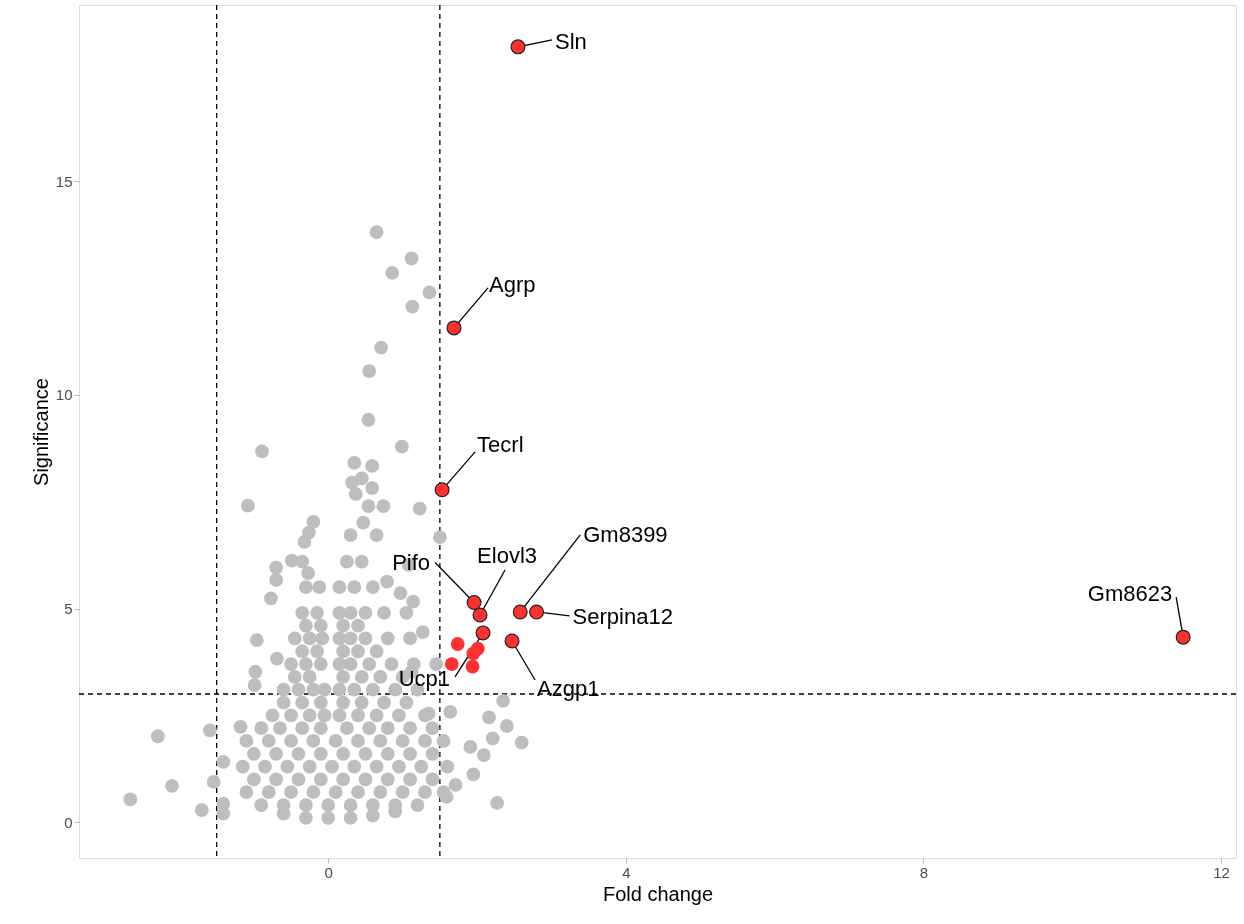  Describe the element at coordinates (40, 432) in the screenshot. I see `y-axis-title: Significance` at that location.